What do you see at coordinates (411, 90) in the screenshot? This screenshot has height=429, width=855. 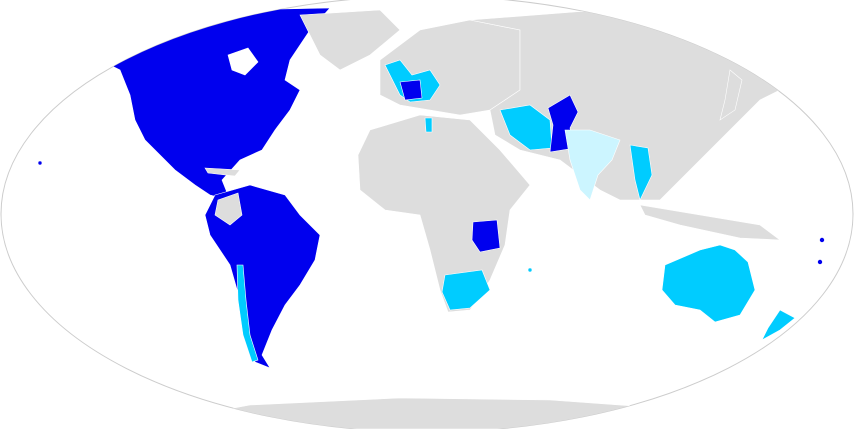 I see `region-france` at bounding box center [411, 90].